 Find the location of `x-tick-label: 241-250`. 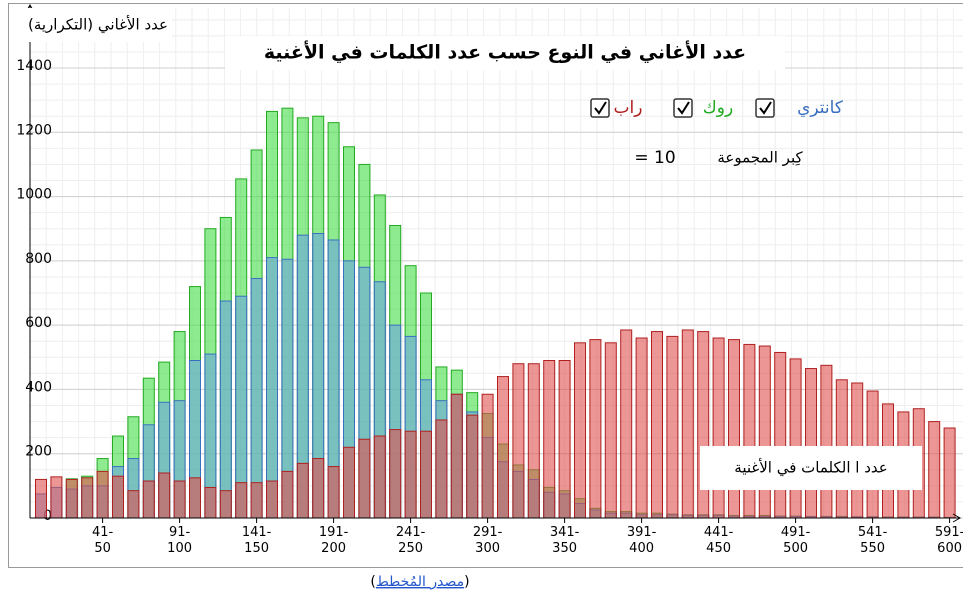

x-tick-label: 241-250 is located at coordinates (411, 540).